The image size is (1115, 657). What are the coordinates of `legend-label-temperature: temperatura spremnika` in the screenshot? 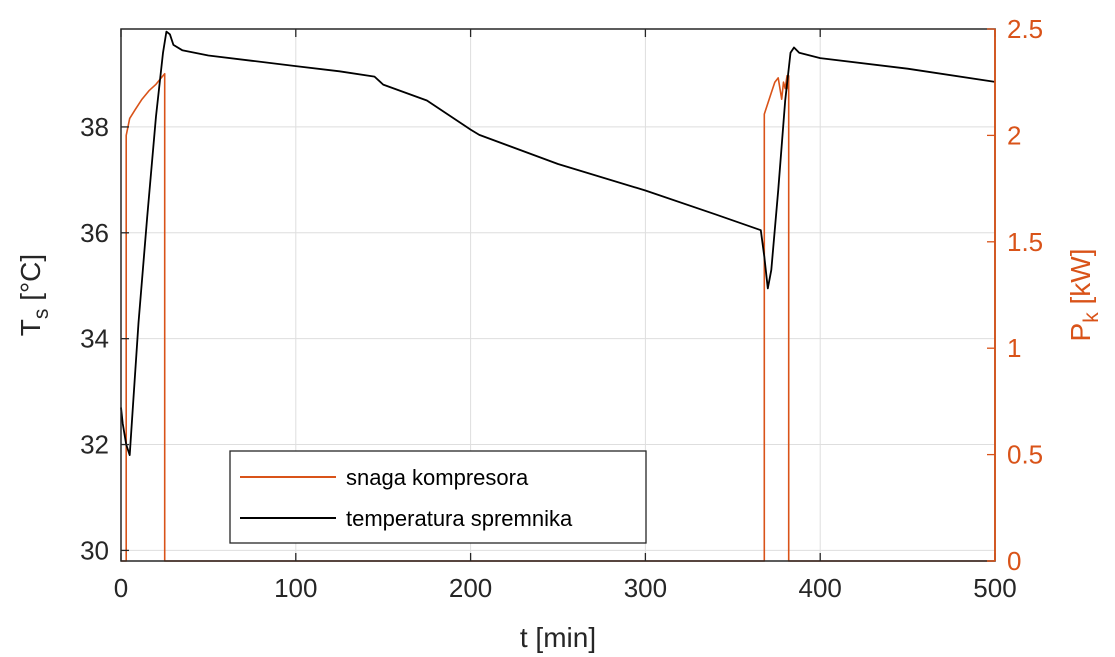 It's located at (459, 518).